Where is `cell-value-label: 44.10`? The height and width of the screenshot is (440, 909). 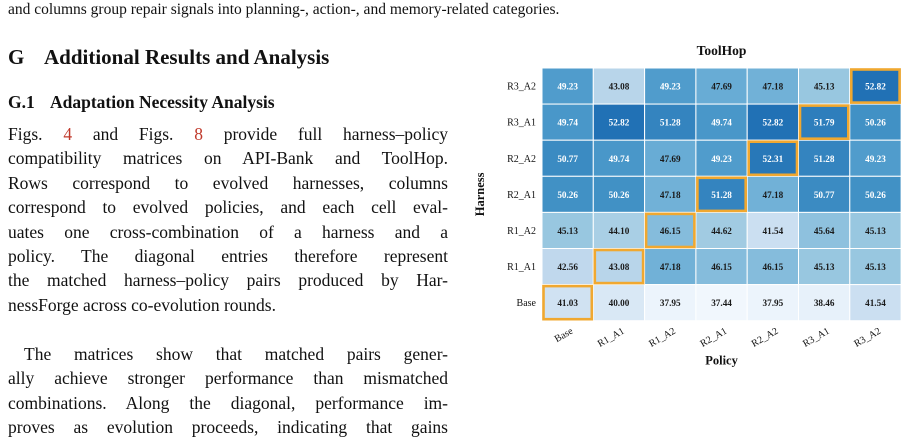 cell-value-label: 44.10 is located at coordinates (619, 231).